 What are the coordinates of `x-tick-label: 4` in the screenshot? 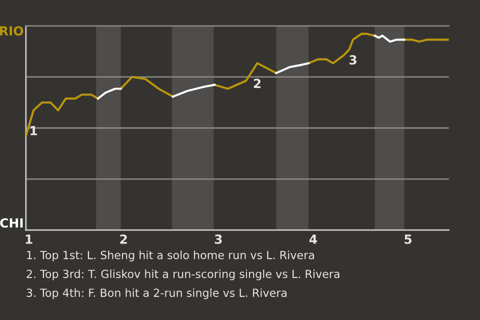 It's located at (313, 239).